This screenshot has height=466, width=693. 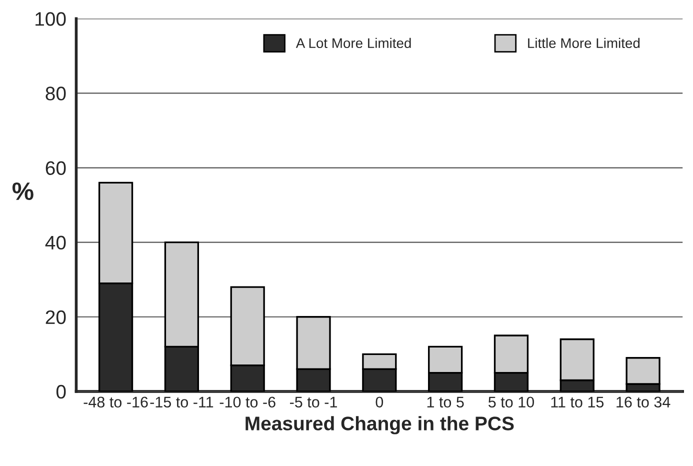 I want to click on x-tick-label: -48 to -16, so click(x=116, y=402).